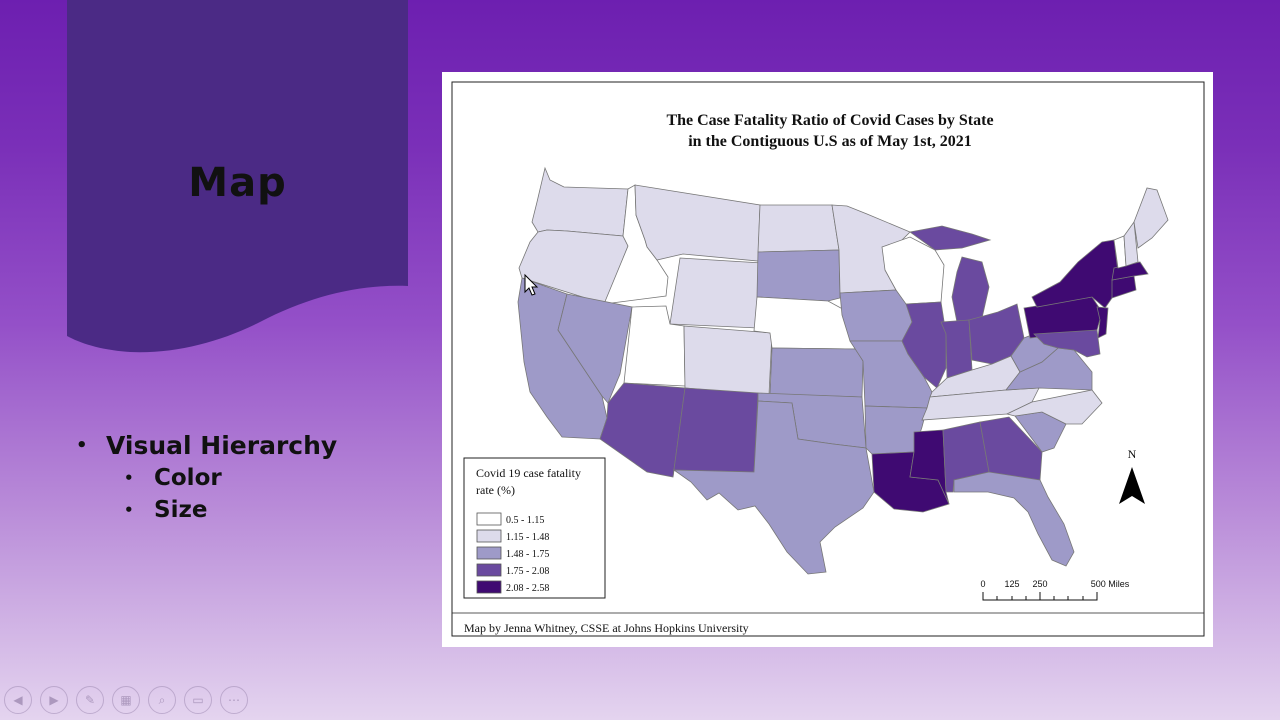 This screenshot has width=1280, height=720. I want to click on scale-label: 500 Miles, so click(1110, 584).